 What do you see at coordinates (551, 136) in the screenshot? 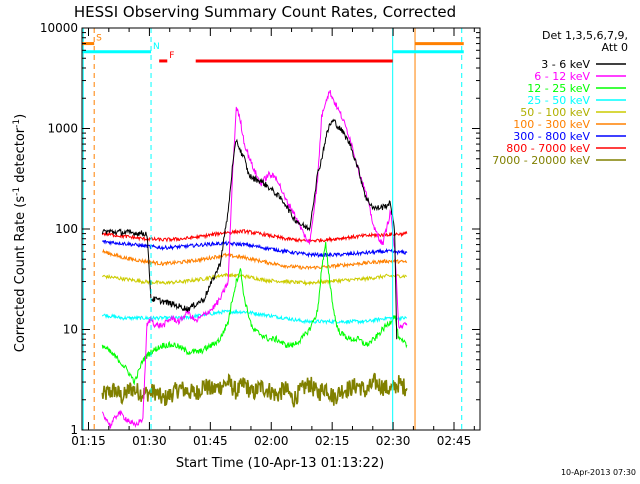
I see `legend-label-300-800-kev: 300 - 800 keV` at bounding box center [551, 136].